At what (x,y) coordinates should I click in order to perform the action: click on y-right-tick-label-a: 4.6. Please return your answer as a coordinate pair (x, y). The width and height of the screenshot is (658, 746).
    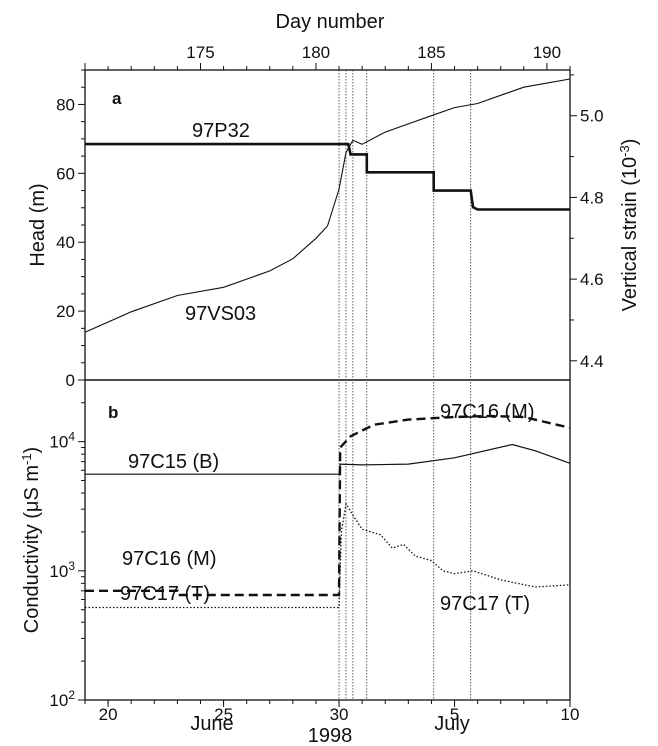
    Looking at the image, I should click on (592, 279).